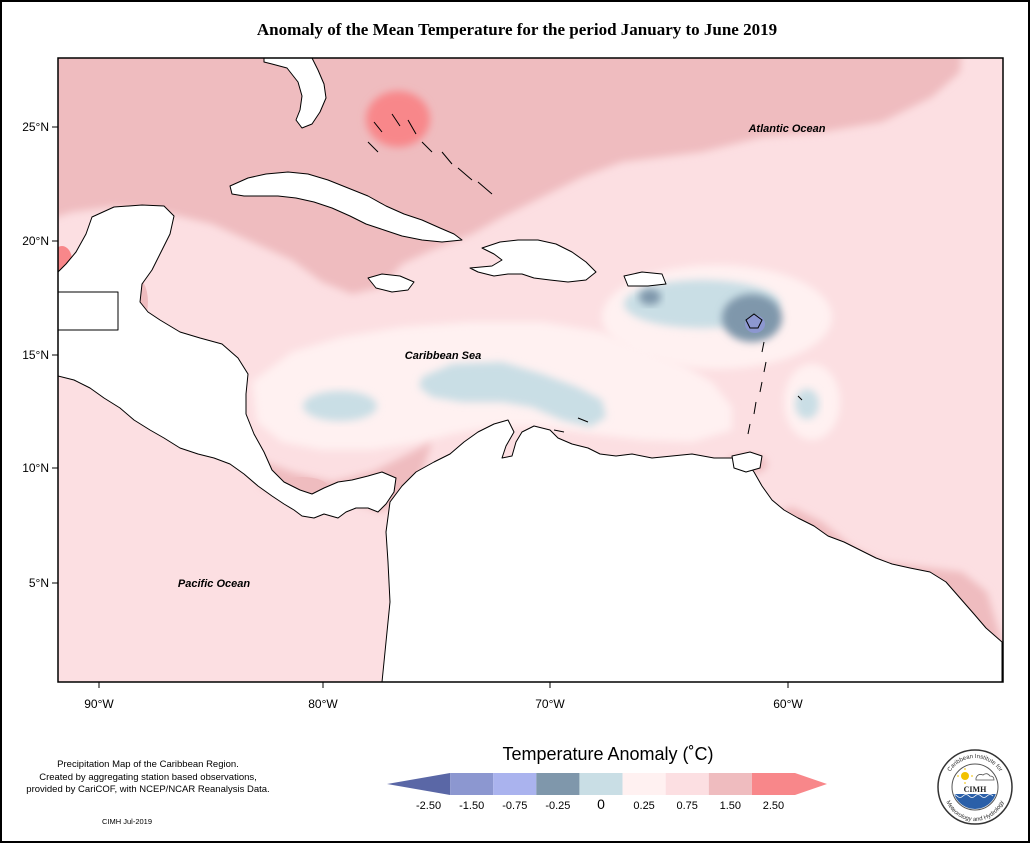  Describe the element at coordinates (757, 388) in the screenshot. I see `island-antilles-chain` at that location.